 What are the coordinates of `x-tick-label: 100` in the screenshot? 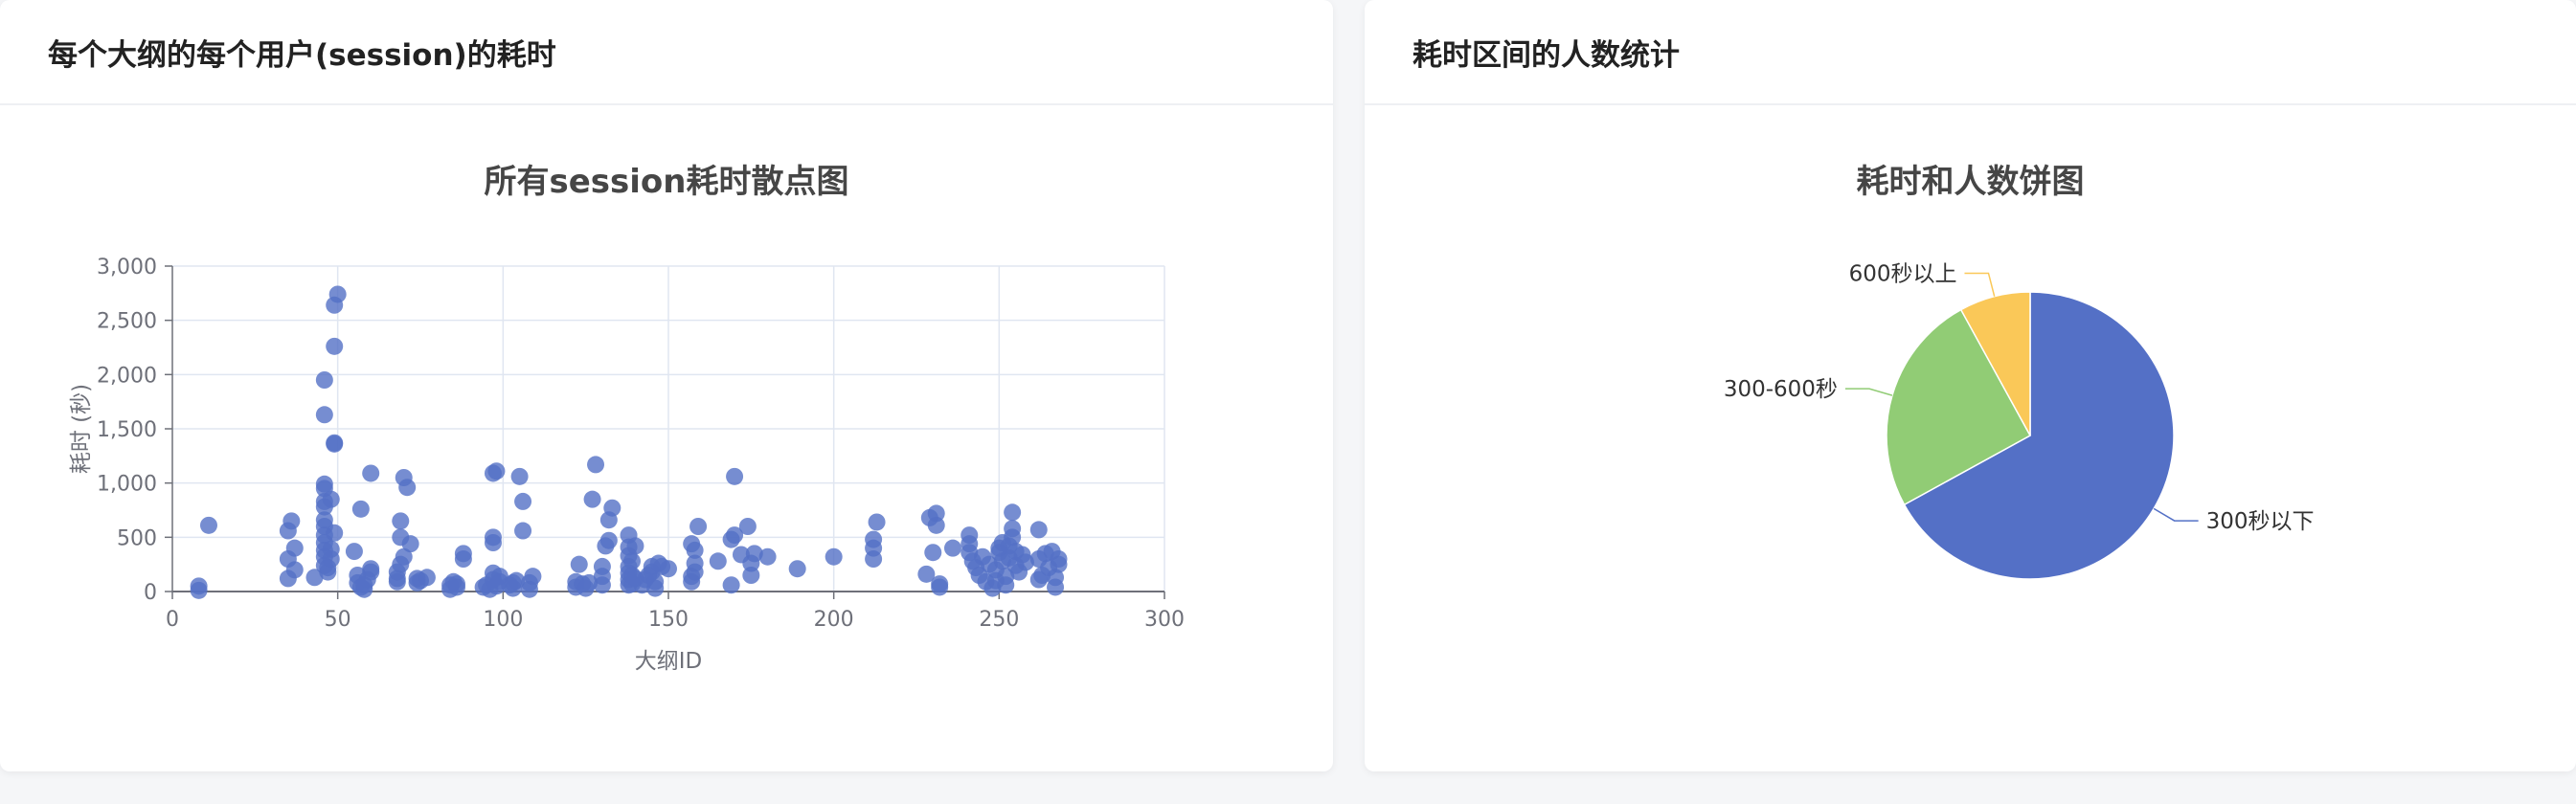 It's located at (503, 620).